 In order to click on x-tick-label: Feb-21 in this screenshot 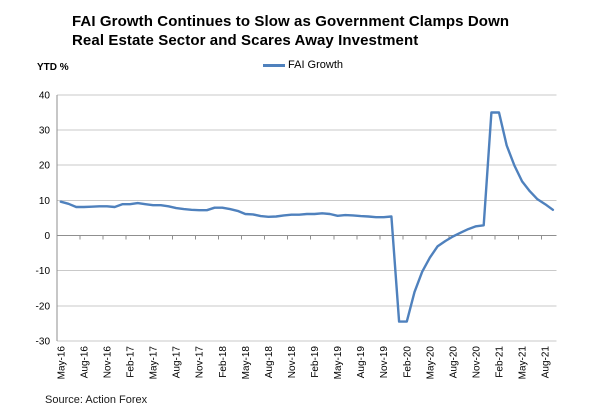, I will do `click(500, 362)`.